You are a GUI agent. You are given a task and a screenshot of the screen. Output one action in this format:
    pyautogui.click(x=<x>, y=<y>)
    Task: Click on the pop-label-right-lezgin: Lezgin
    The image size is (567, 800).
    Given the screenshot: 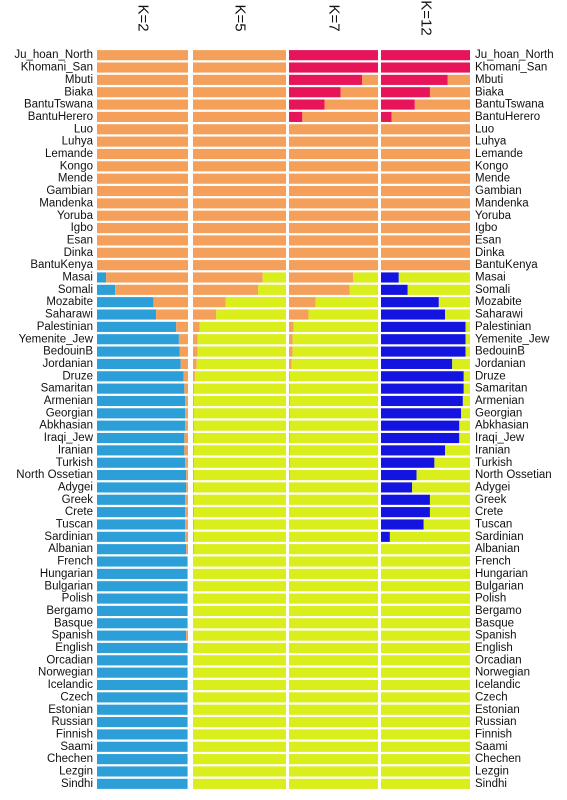 What is the action you would take?
    pyautogui.click(x=492, y=772)
    